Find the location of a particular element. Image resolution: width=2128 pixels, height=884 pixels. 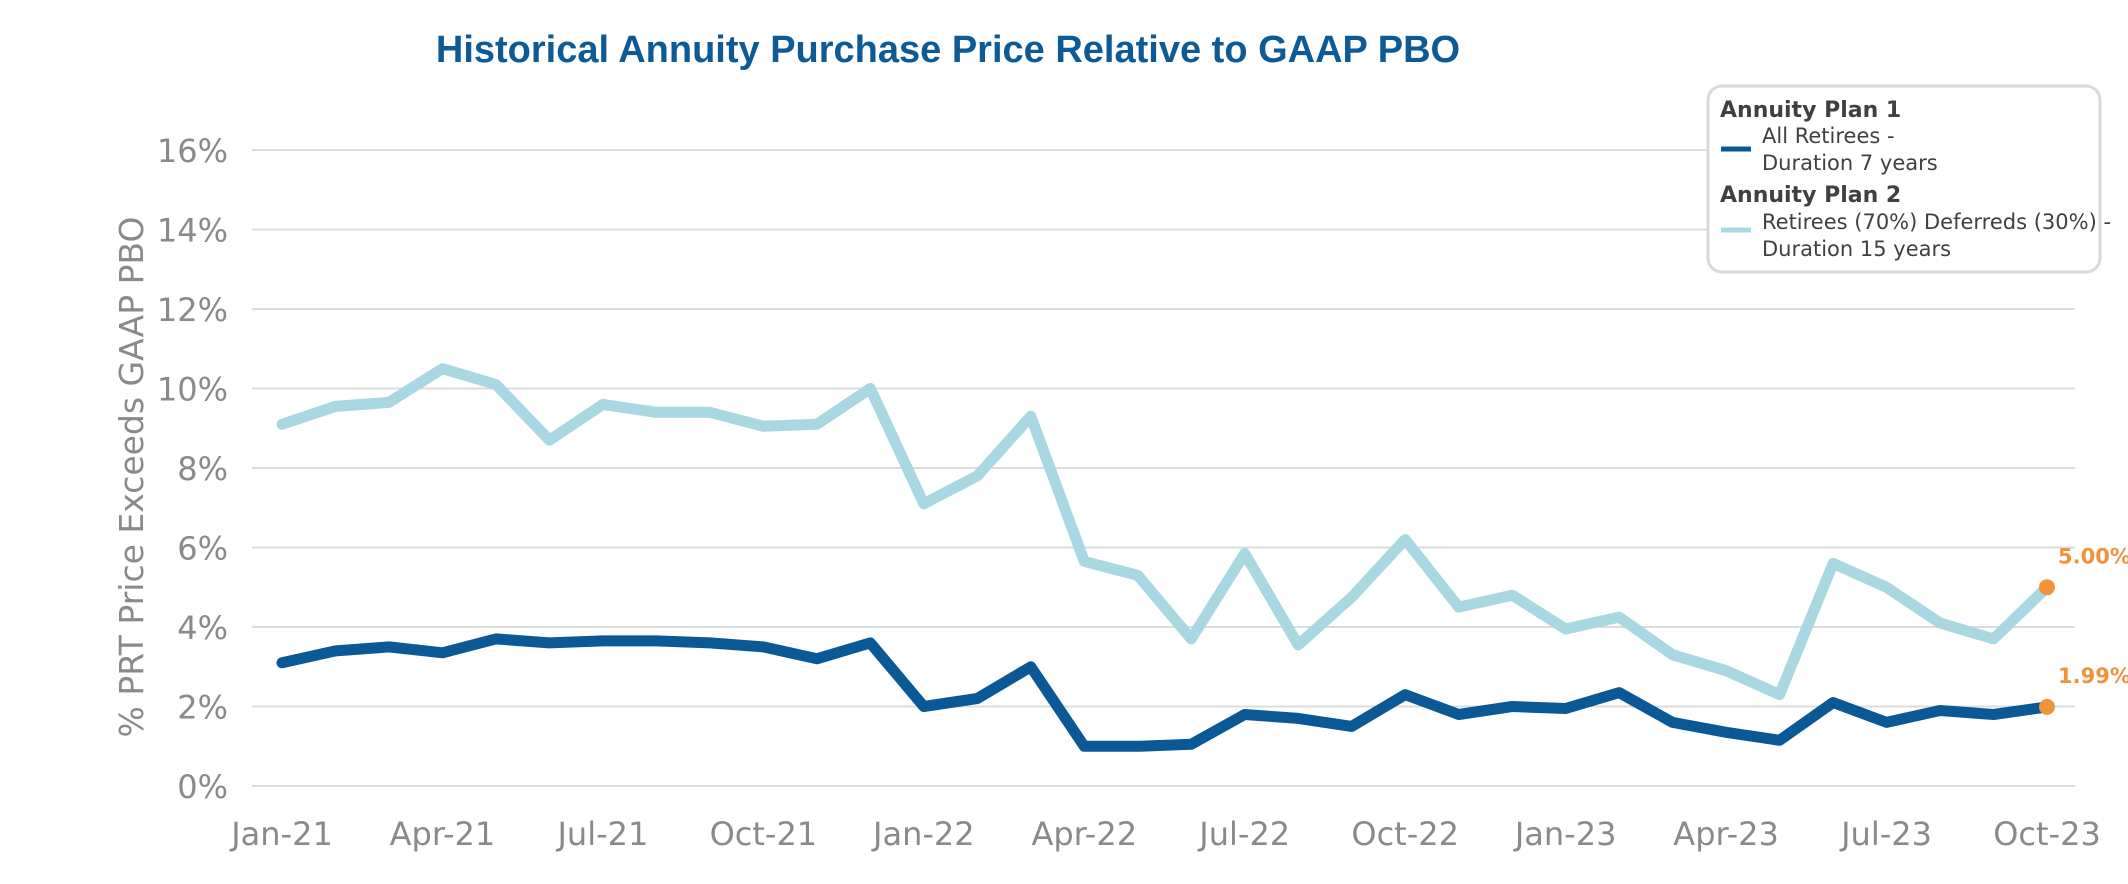

y-axis-title: % PRT Price Exceeds GAAP PBO is located at coordinates (131, 476).